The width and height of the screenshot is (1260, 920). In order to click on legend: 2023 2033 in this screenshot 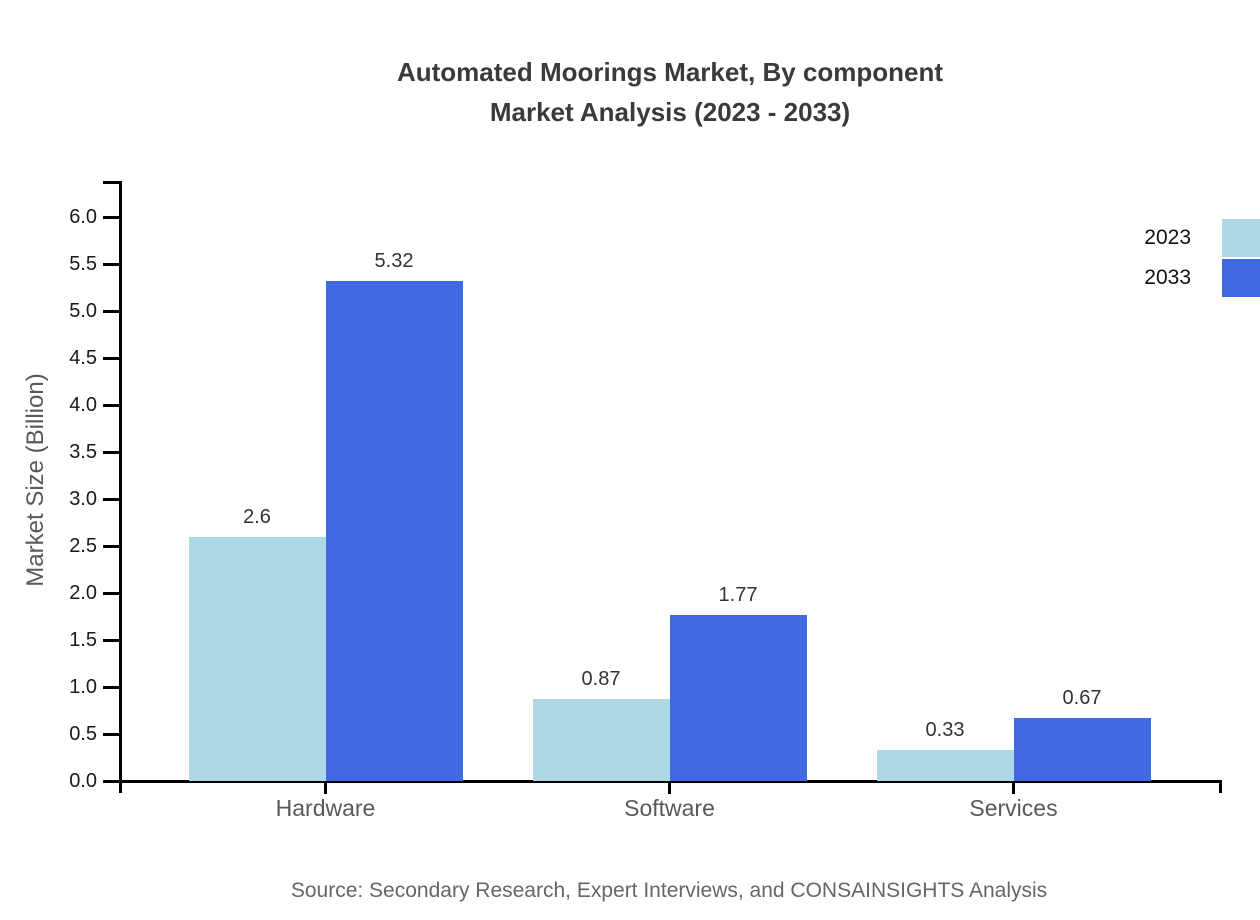, I will do `click(1202, 259)`.